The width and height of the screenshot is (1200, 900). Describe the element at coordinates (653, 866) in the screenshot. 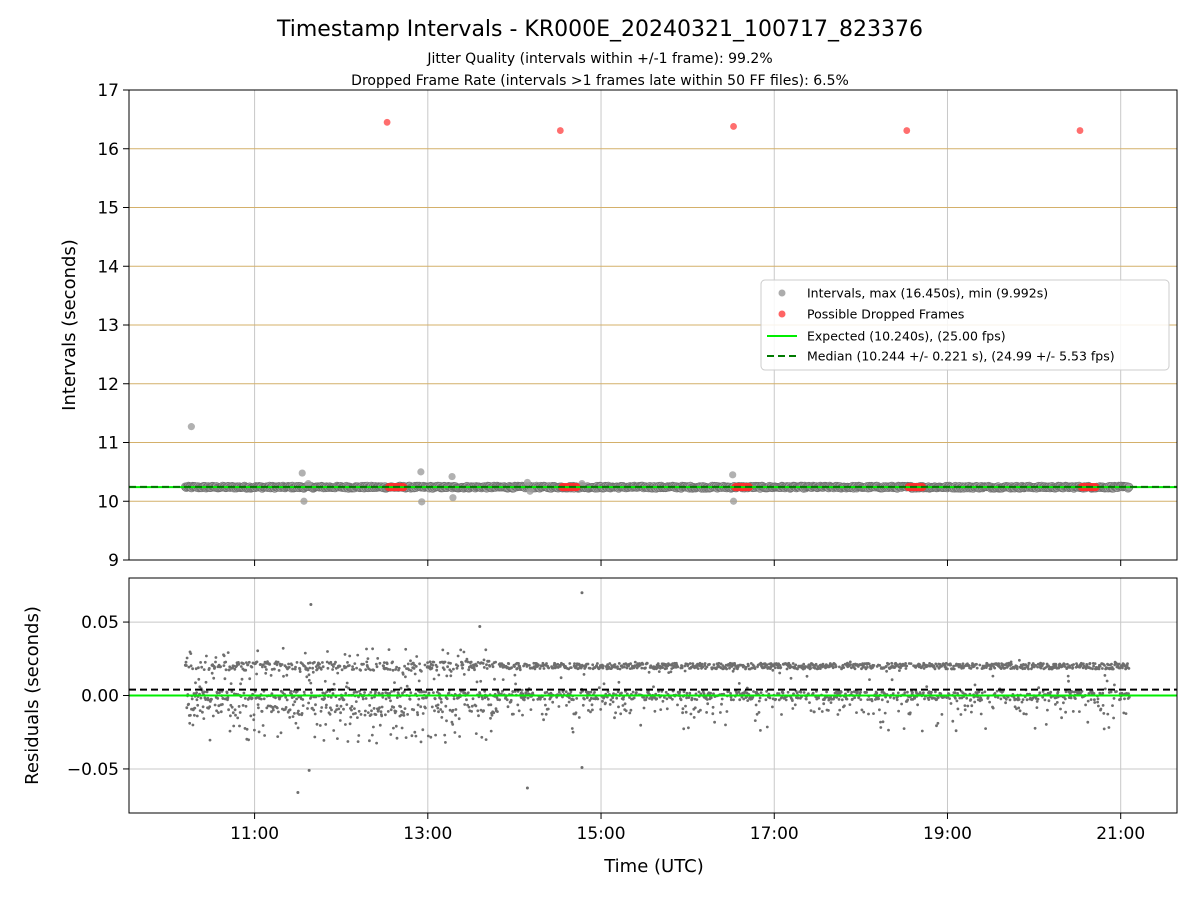

I see `x-axis-label: Time (UTC)` at that location.